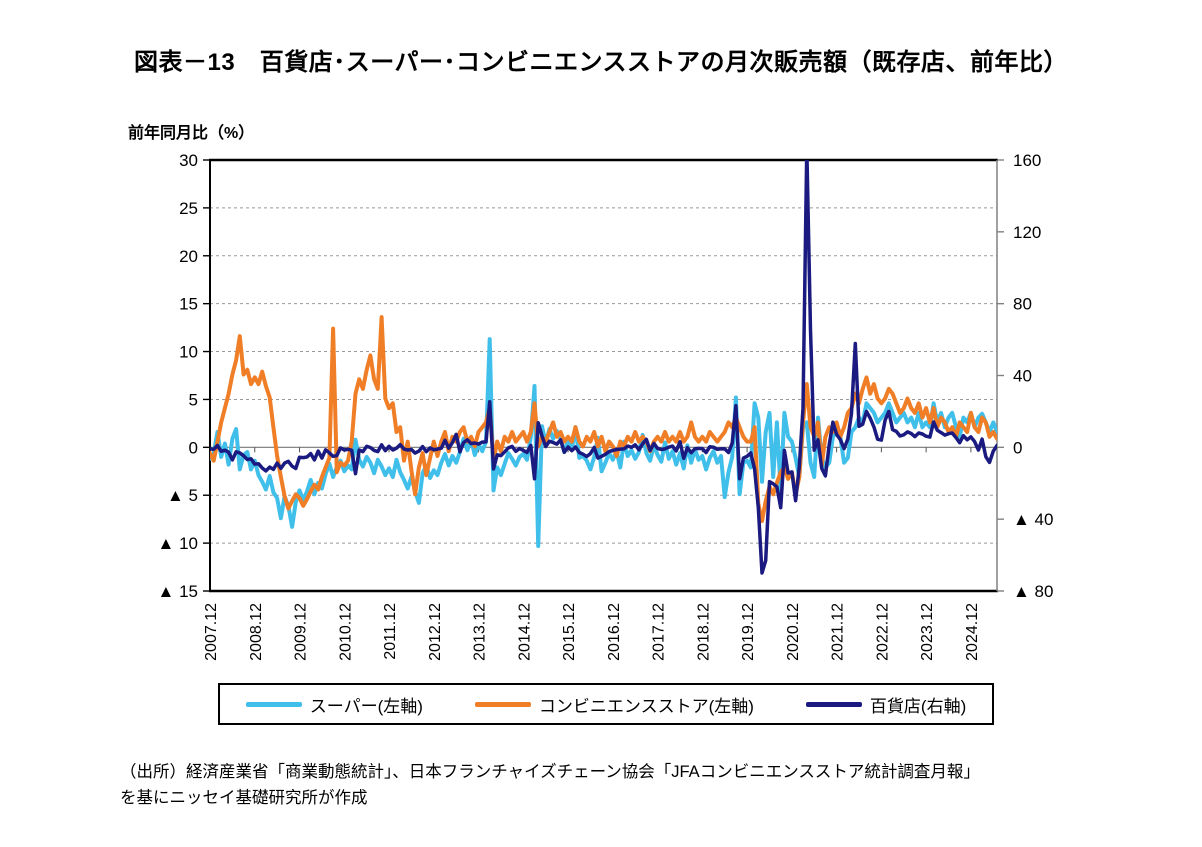  What do you see at coordinates (703, 632) in the screenshot?
I see `x-axis-tick-label: 2018.12` at bounding box center [703, 632].